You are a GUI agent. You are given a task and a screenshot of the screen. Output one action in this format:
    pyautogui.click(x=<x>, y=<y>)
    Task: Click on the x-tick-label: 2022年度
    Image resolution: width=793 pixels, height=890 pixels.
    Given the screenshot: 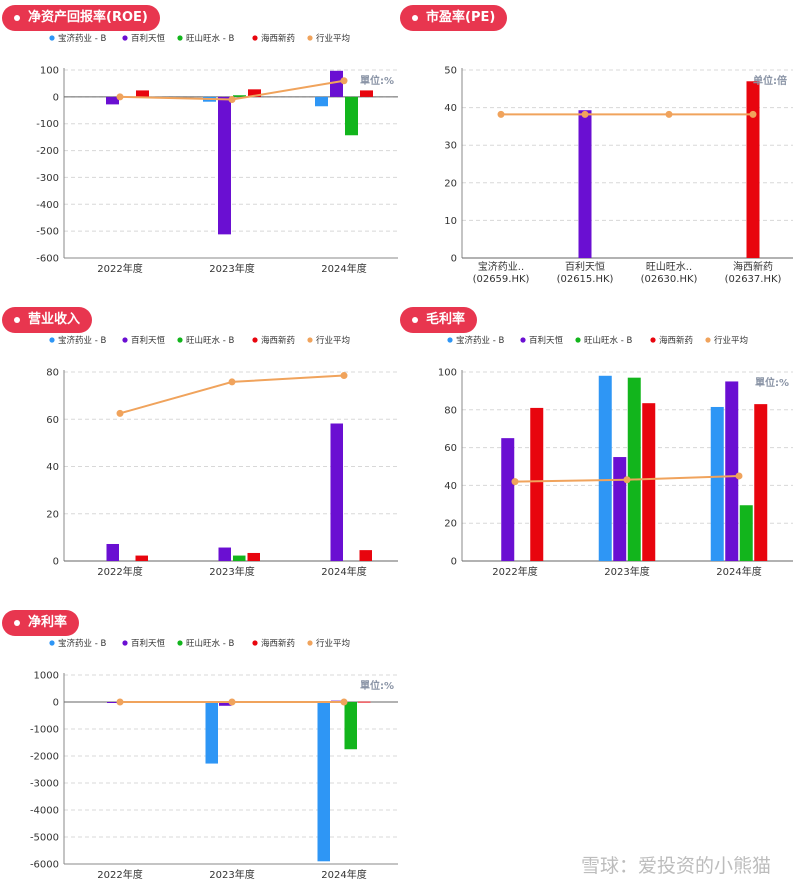 What is the action you would take?
    pyautogui.click(x=119, y=874)
    